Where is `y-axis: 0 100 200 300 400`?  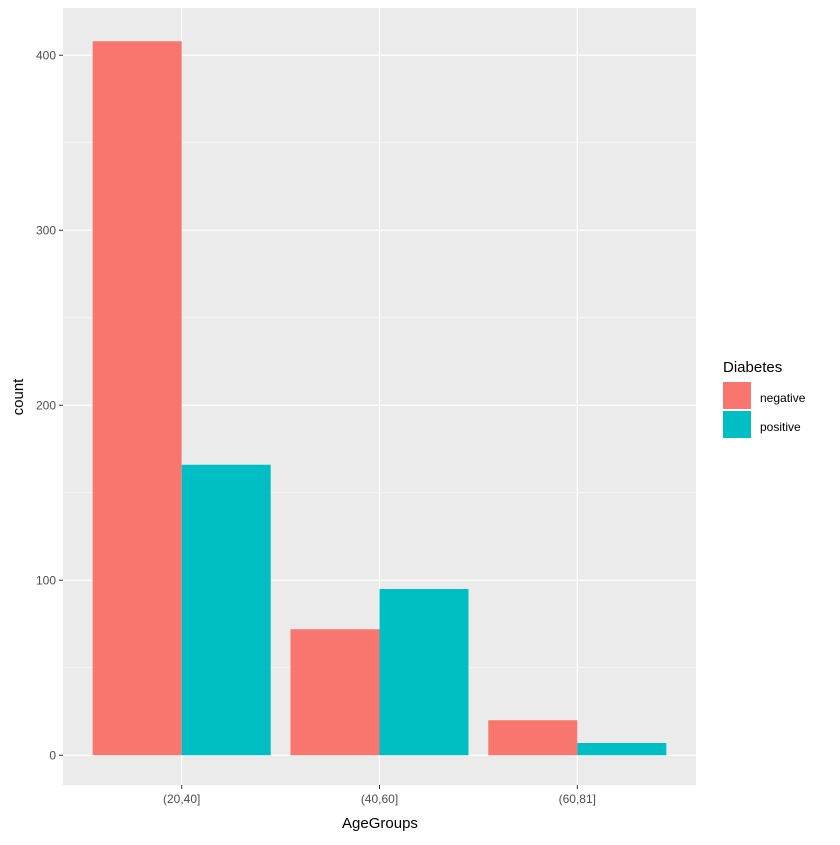 y-axis: 0 100 200 300 400 is located at coordinates (49, 405).